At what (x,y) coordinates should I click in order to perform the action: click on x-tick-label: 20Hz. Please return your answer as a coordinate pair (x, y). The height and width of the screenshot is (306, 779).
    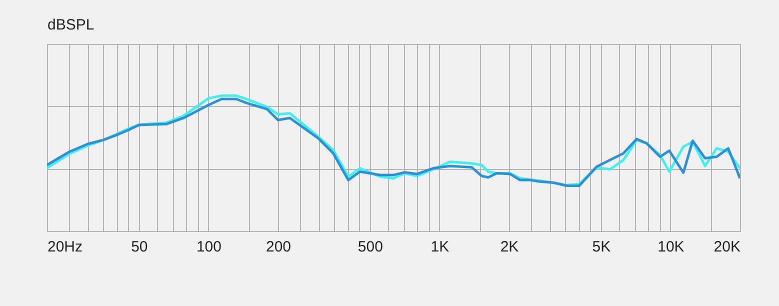
    Looking at the image, I should click on (65, 247).